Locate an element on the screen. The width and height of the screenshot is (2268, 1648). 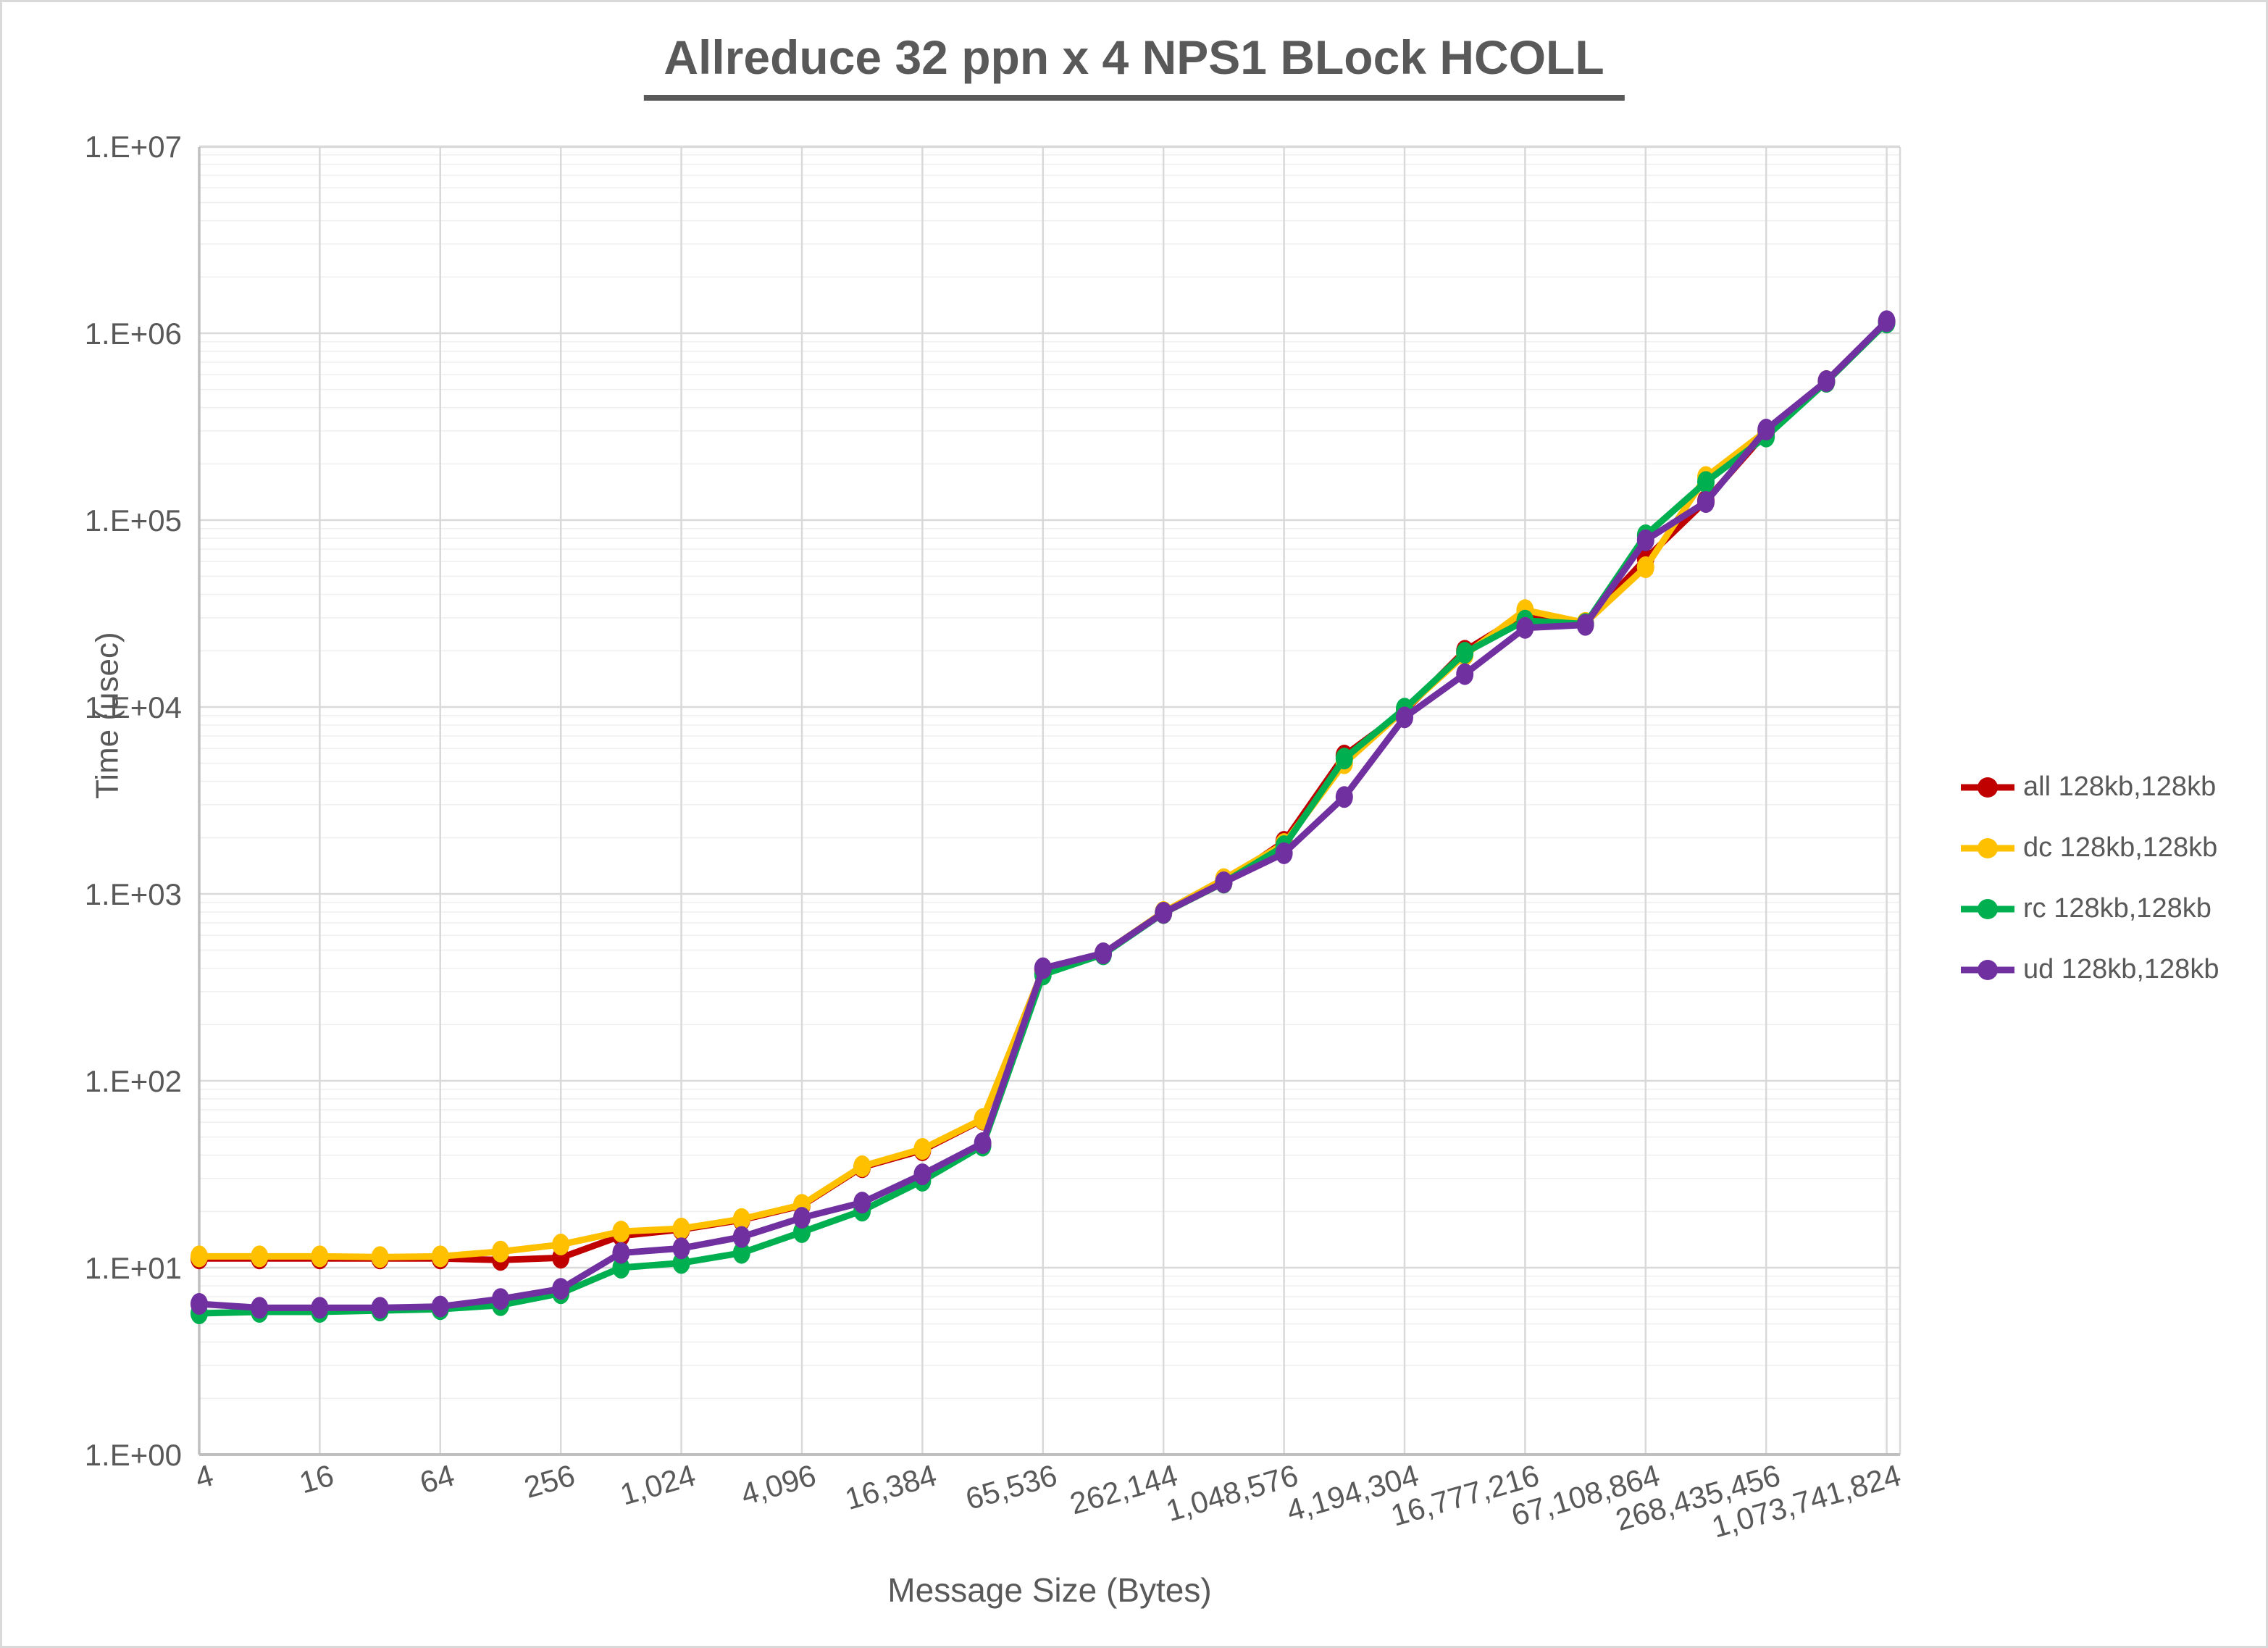
x-tick-label: 262,144 is located at coordinates (1124, 1489).